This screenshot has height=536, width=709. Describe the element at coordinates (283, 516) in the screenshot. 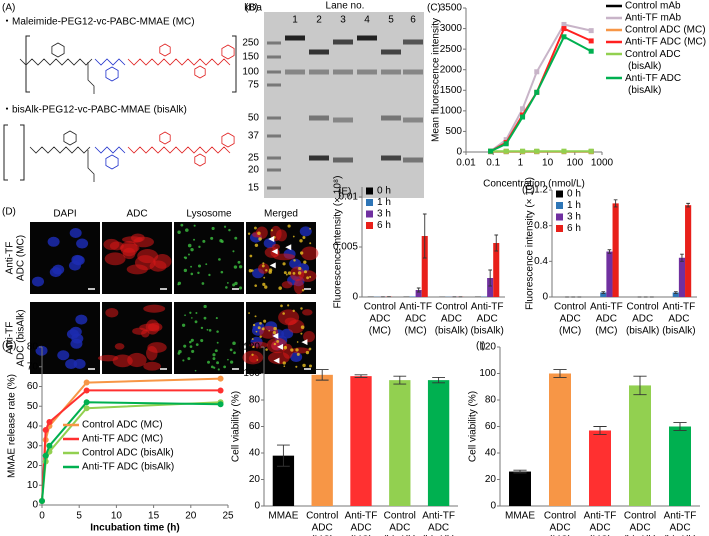

I see `x-tick-label: MMAE` at that location.